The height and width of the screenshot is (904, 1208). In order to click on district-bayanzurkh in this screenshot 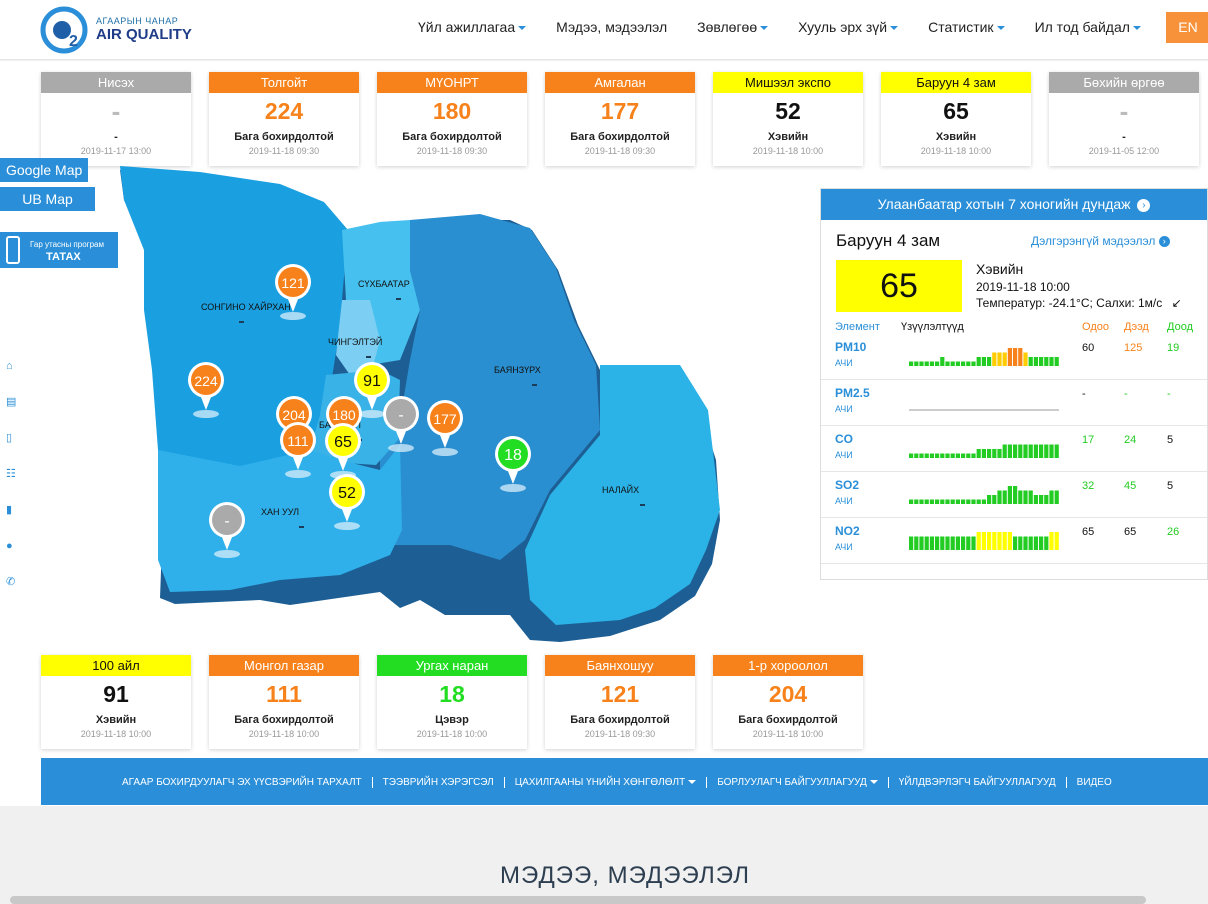, I will do `click(490, 387)`.